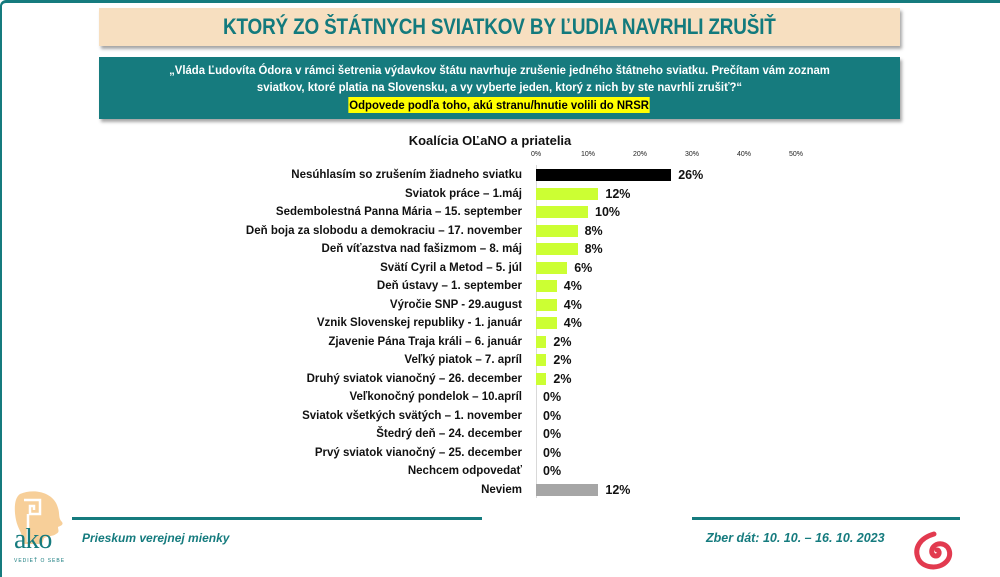  What do you see at coordinates (536, 154) in the screenshot?
I see `x-axis-tick: 0%` at bounding box center [536, 154].